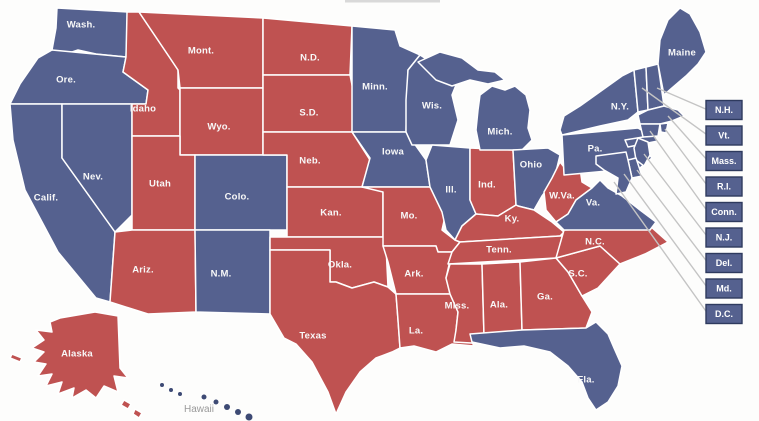  I want to click on state-label-nm: N.M., so click(221, 274).